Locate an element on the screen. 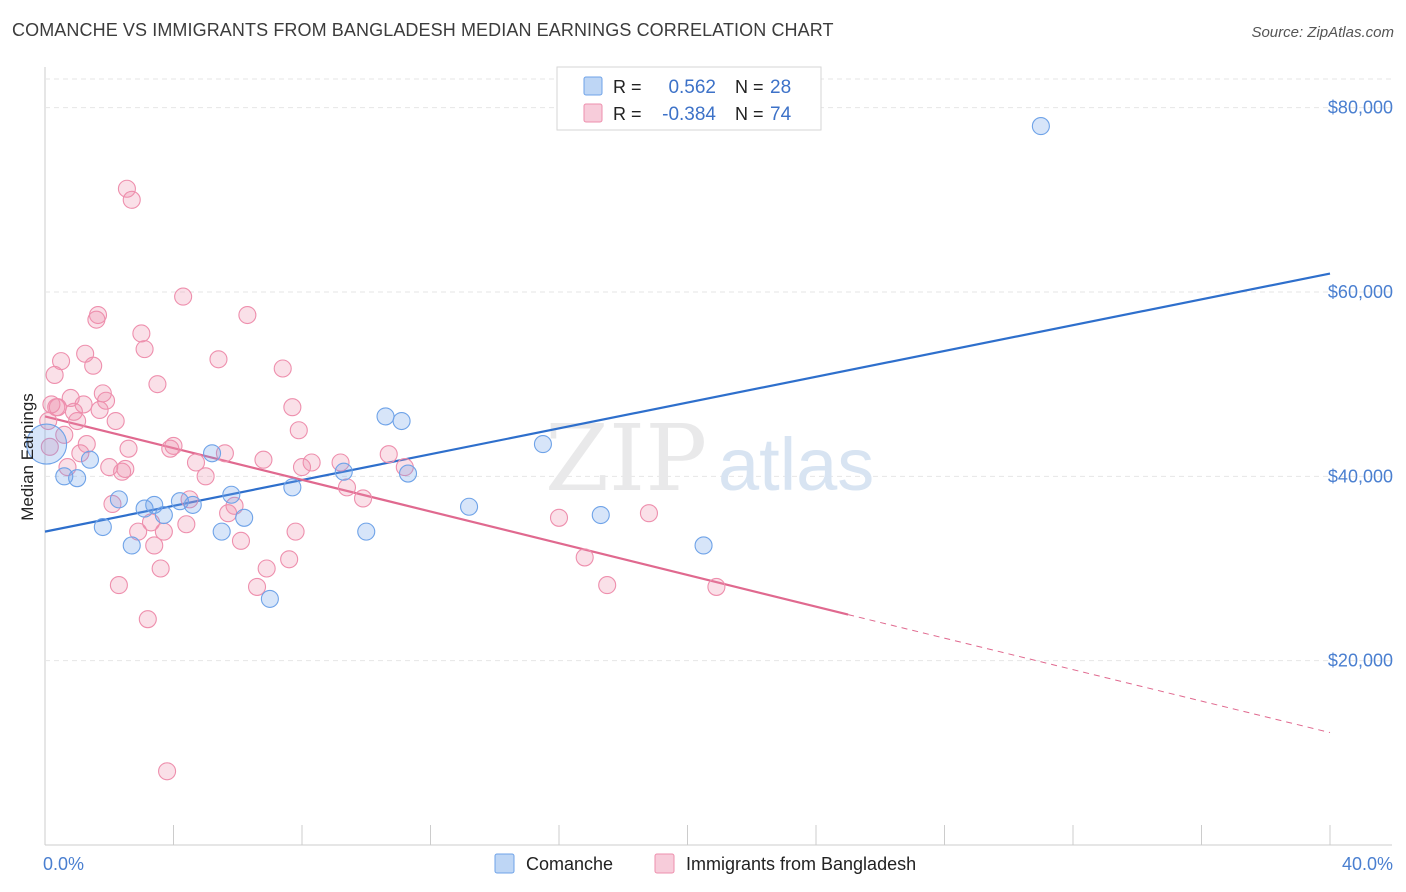 The height and width of the screenshot is (892, 1406). y-tick-label: $60,000 is located at coordinates (1360, 292).